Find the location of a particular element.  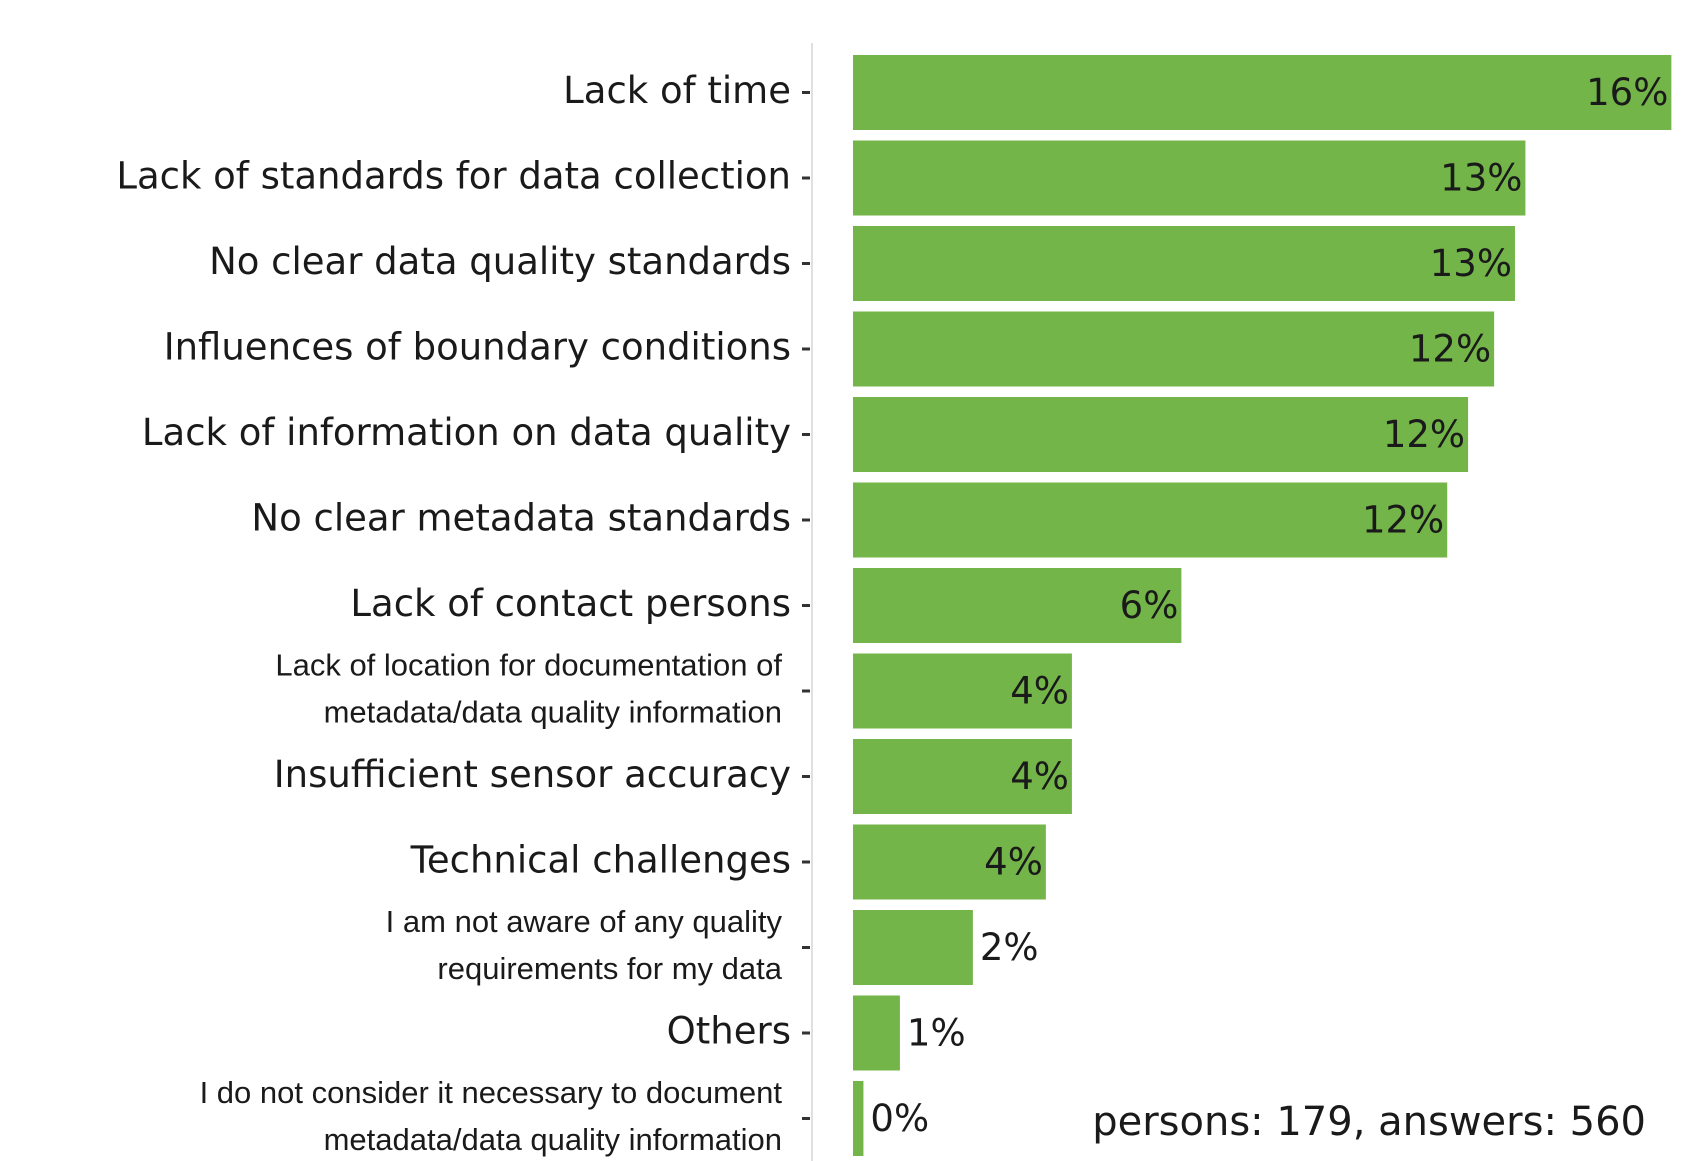

value-label: 0% is located at coordinates (899, 1118).